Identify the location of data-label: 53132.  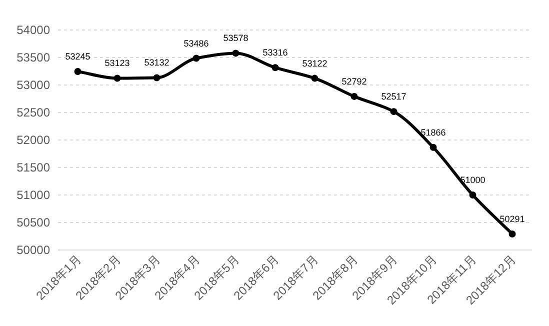
(157, 63).